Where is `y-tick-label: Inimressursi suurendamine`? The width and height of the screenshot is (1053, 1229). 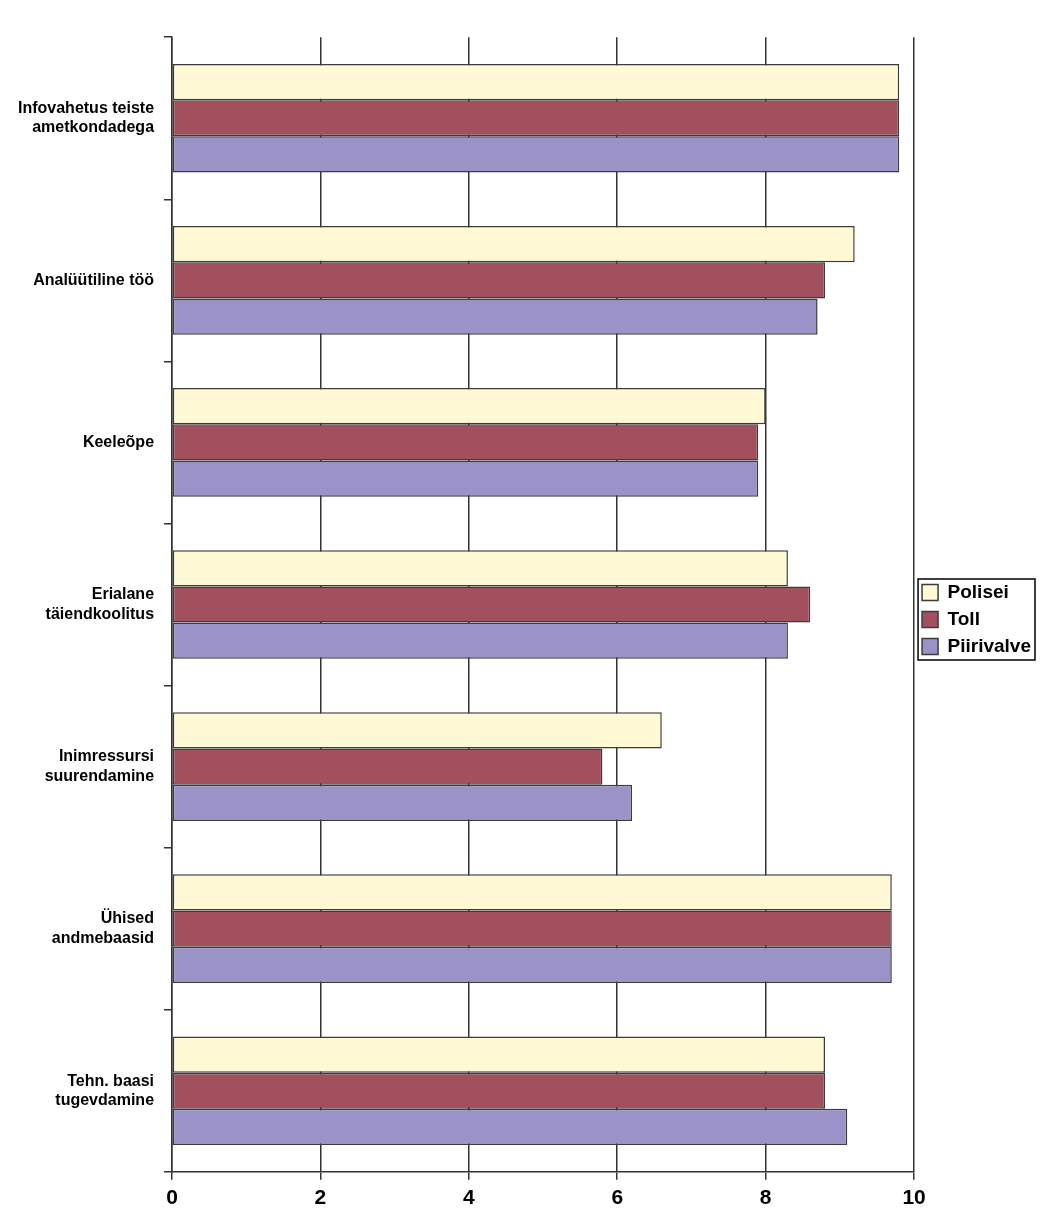
y-tick-label: Inimressursi suurendamine is located at coordinates (99, 765).